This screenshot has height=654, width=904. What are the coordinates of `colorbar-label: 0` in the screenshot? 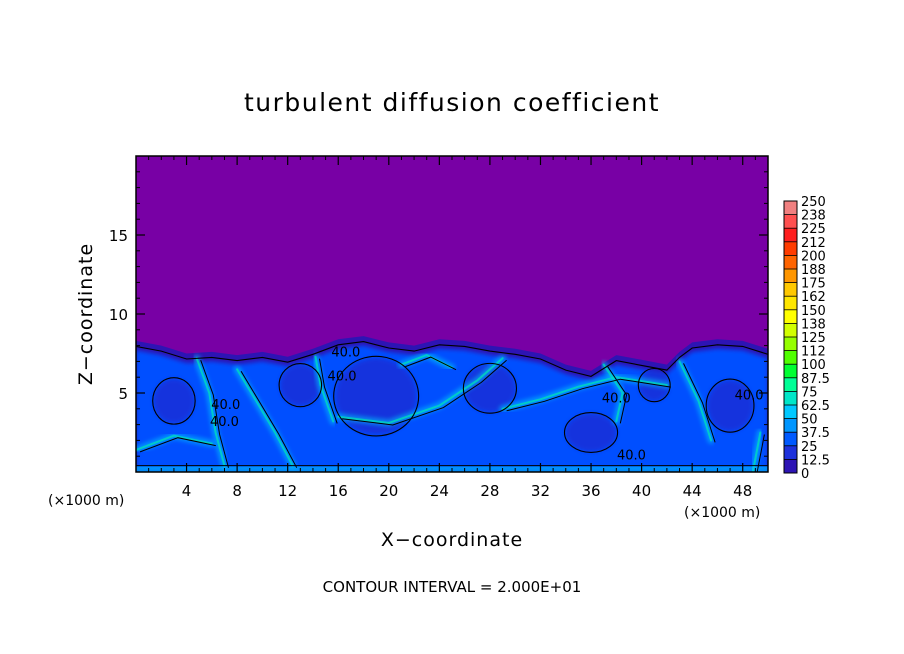 It's located at (805, 474).